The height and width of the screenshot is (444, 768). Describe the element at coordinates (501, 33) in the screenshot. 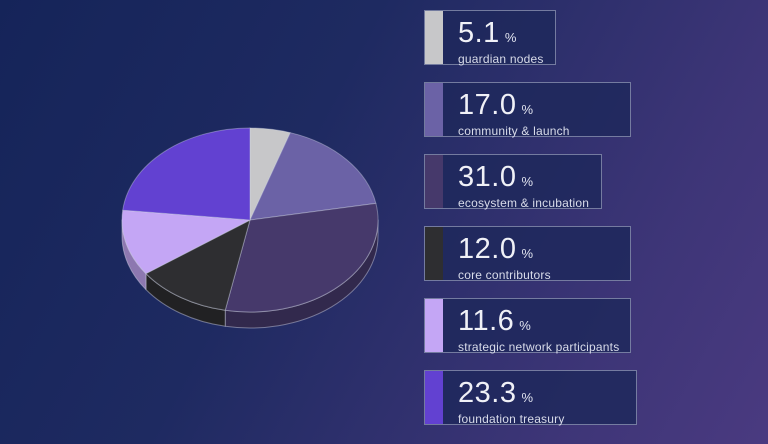

I see `legend-value-line: 5.1 %` at that location.